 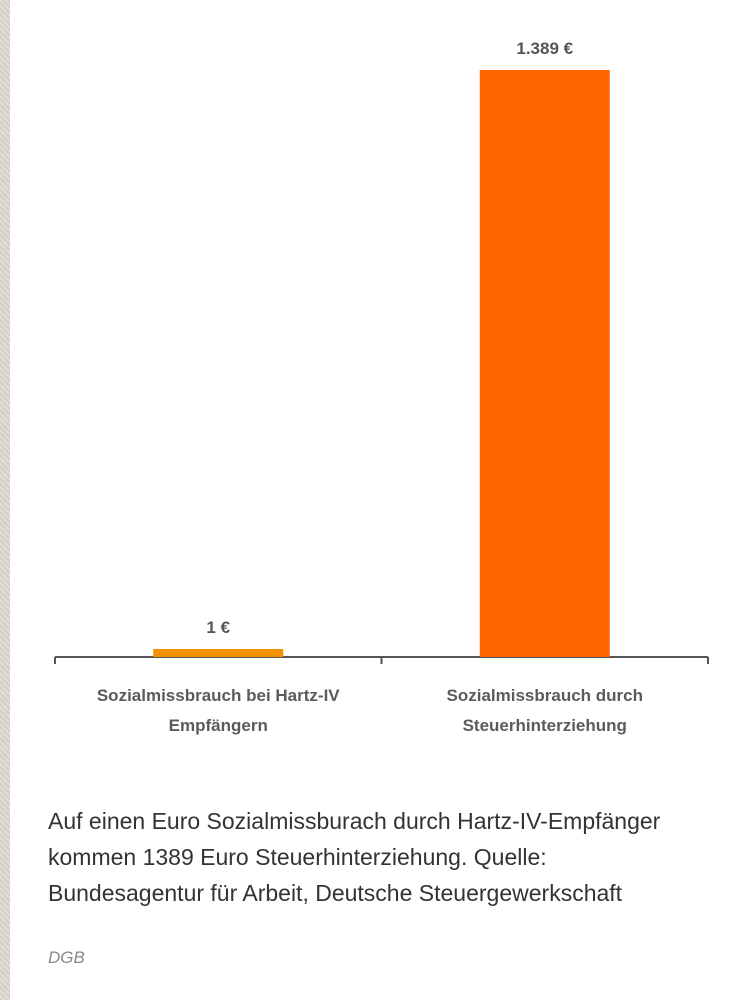 I want to click on category-label: Steuerhinterziehung, so click(x=545, y=725).